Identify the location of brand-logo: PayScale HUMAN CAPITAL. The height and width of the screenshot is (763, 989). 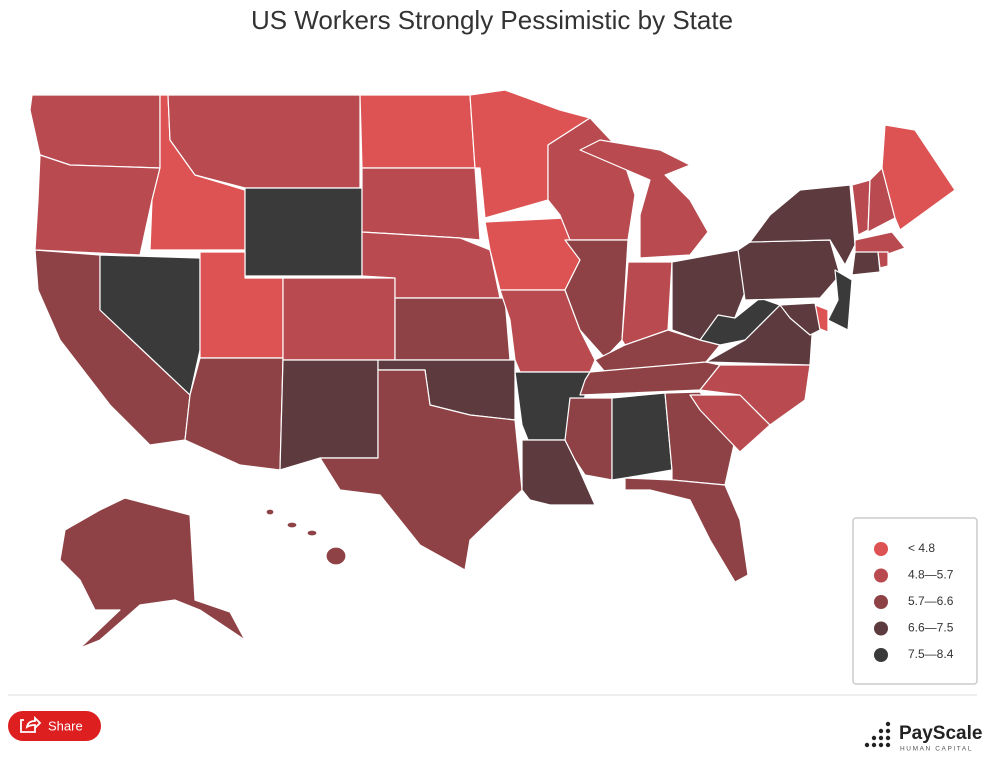
(923, 737).